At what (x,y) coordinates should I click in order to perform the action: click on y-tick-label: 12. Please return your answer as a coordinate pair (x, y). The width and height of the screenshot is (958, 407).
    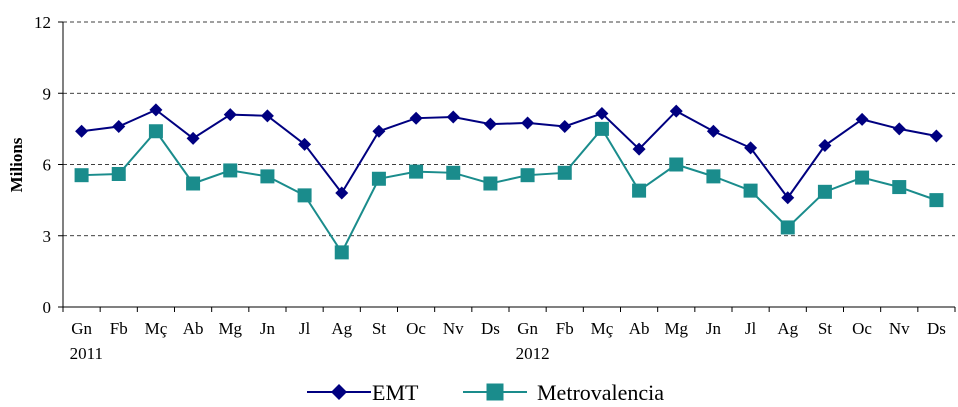
    Looking at the image, I should click on (42, 22).